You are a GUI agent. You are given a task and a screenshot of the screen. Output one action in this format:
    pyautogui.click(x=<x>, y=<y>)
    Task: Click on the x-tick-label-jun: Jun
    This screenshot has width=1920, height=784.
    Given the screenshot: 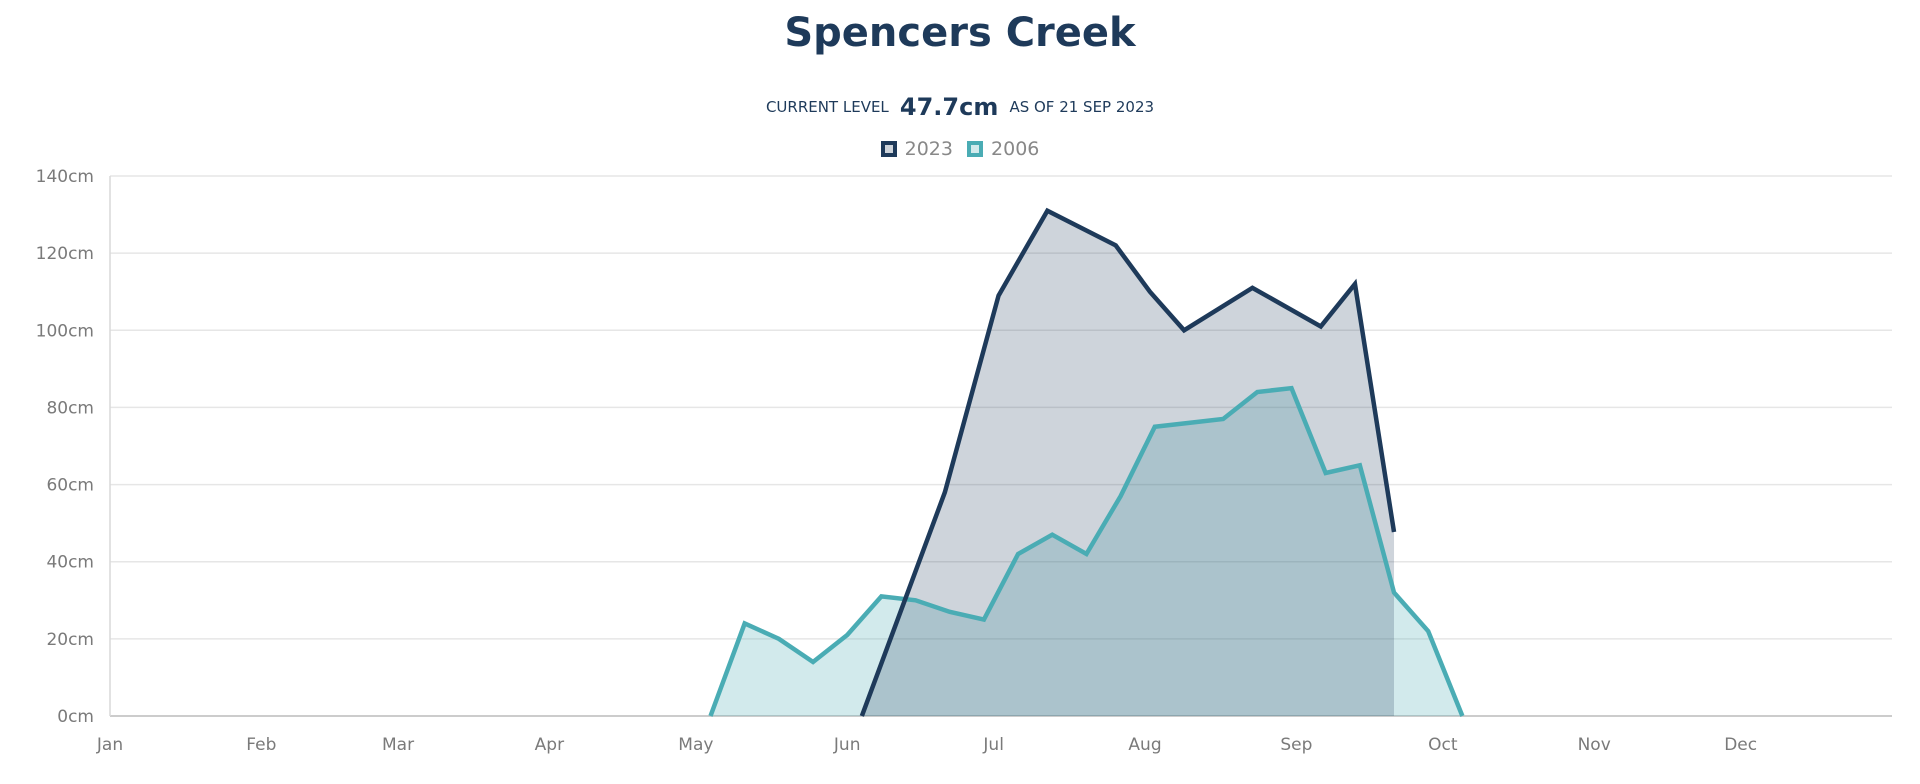 What is the action you would take?
    pyautogui.click(x=847, y=745)
    